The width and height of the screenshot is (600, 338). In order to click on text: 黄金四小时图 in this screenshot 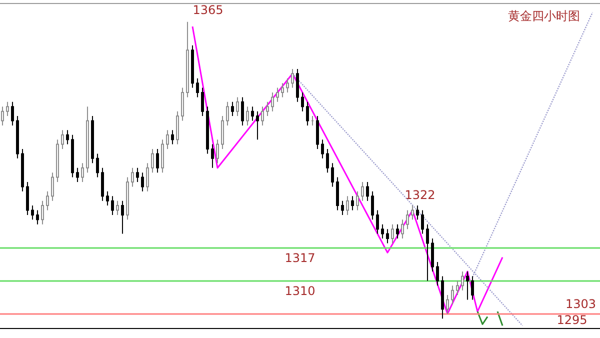, I will do `click(544, 16)`.